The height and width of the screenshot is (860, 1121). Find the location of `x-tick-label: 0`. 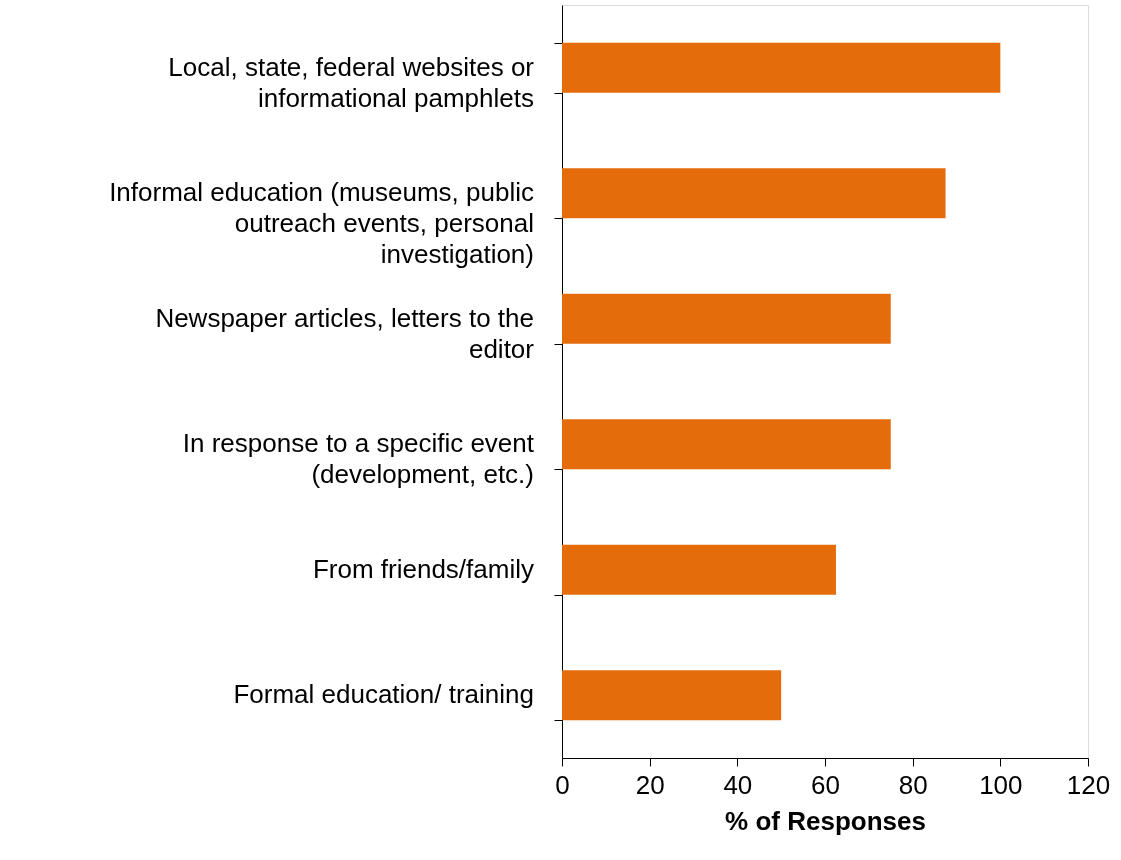

x-tick-label: 0 is located at coordinates (562, 784).